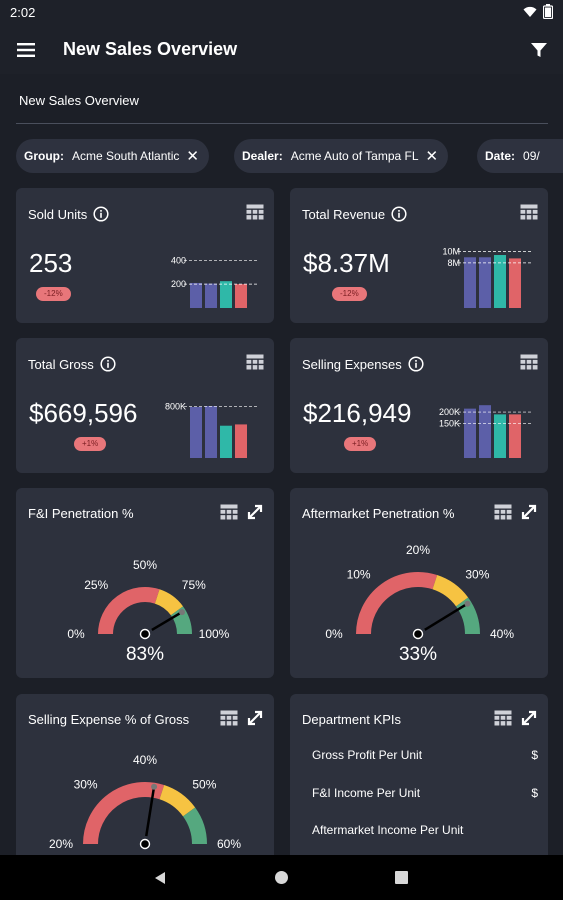  What do you see at coordinates (378, 513) in the screenshot?
I see `card-title: Aftermarket Penetration %` at bounding box center [378, 513].